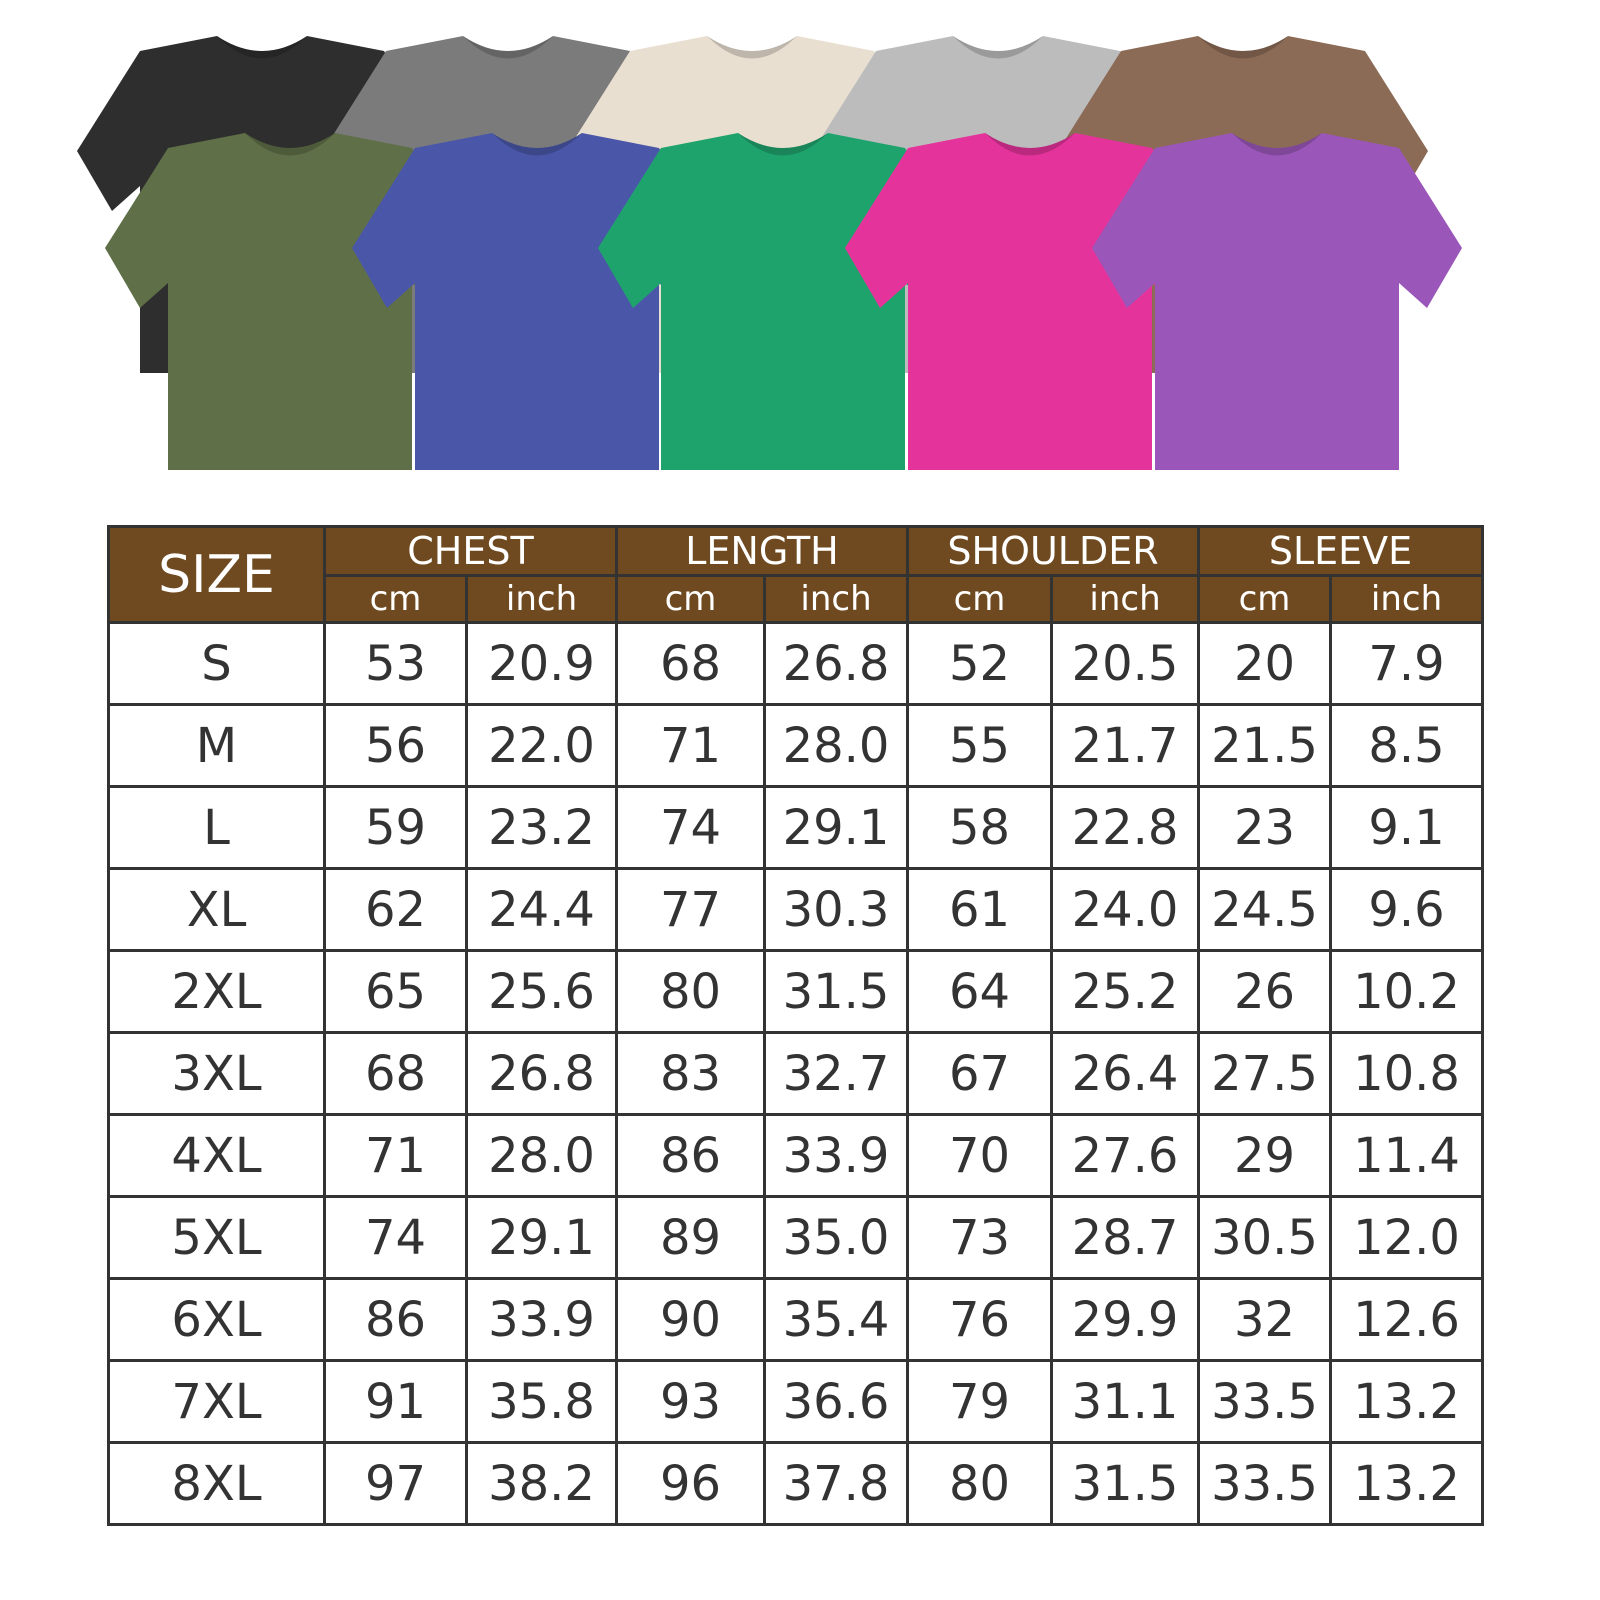  What do you see at coordinates (1406, 663) in the screenshot?
I see `measurement-cell: 7.9` at bounding box center [1406, 663].